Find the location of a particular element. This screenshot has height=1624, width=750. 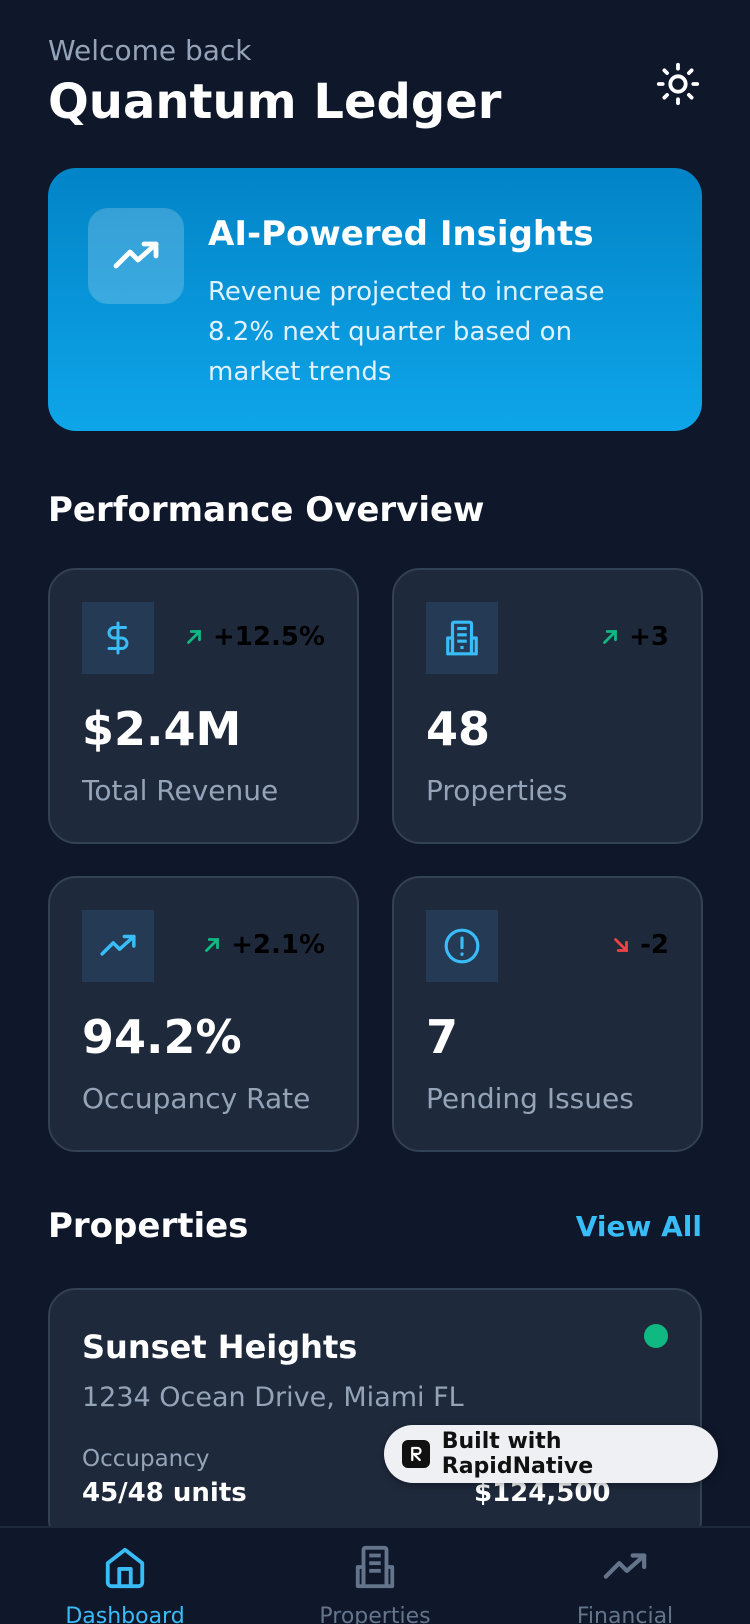

nav-label: Dashboard is located at coordinates (125, 1614).